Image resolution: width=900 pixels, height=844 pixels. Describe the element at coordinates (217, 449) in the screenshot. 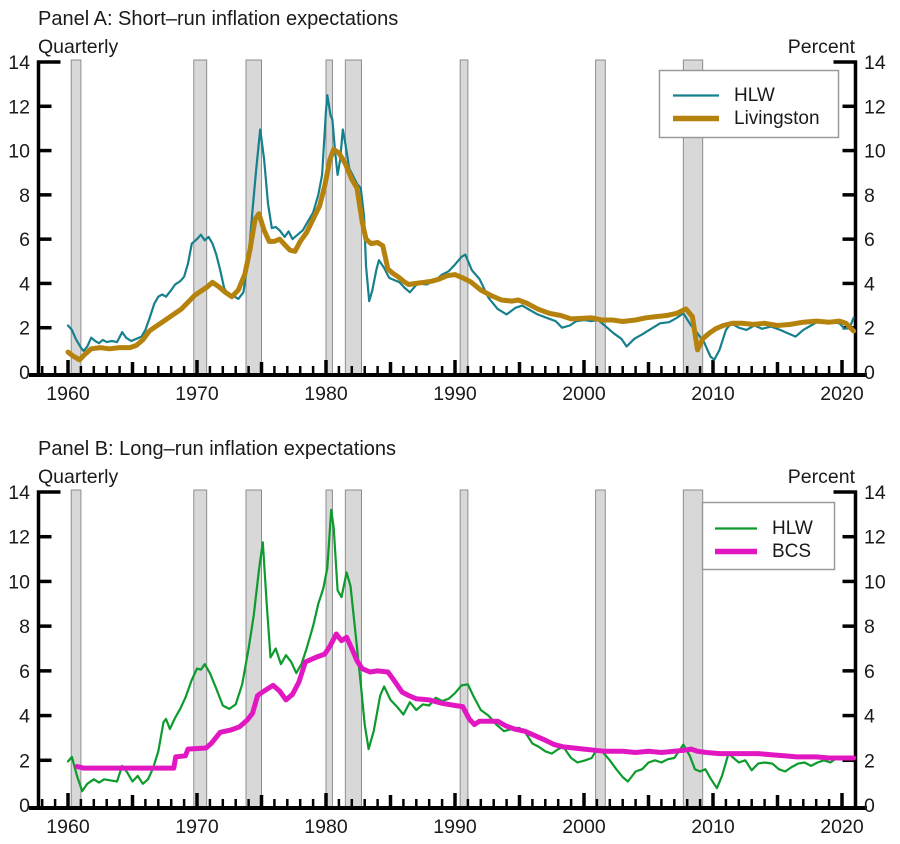

I see `panel-b-title: Panel B: Long–run inflation expectations` at that location.